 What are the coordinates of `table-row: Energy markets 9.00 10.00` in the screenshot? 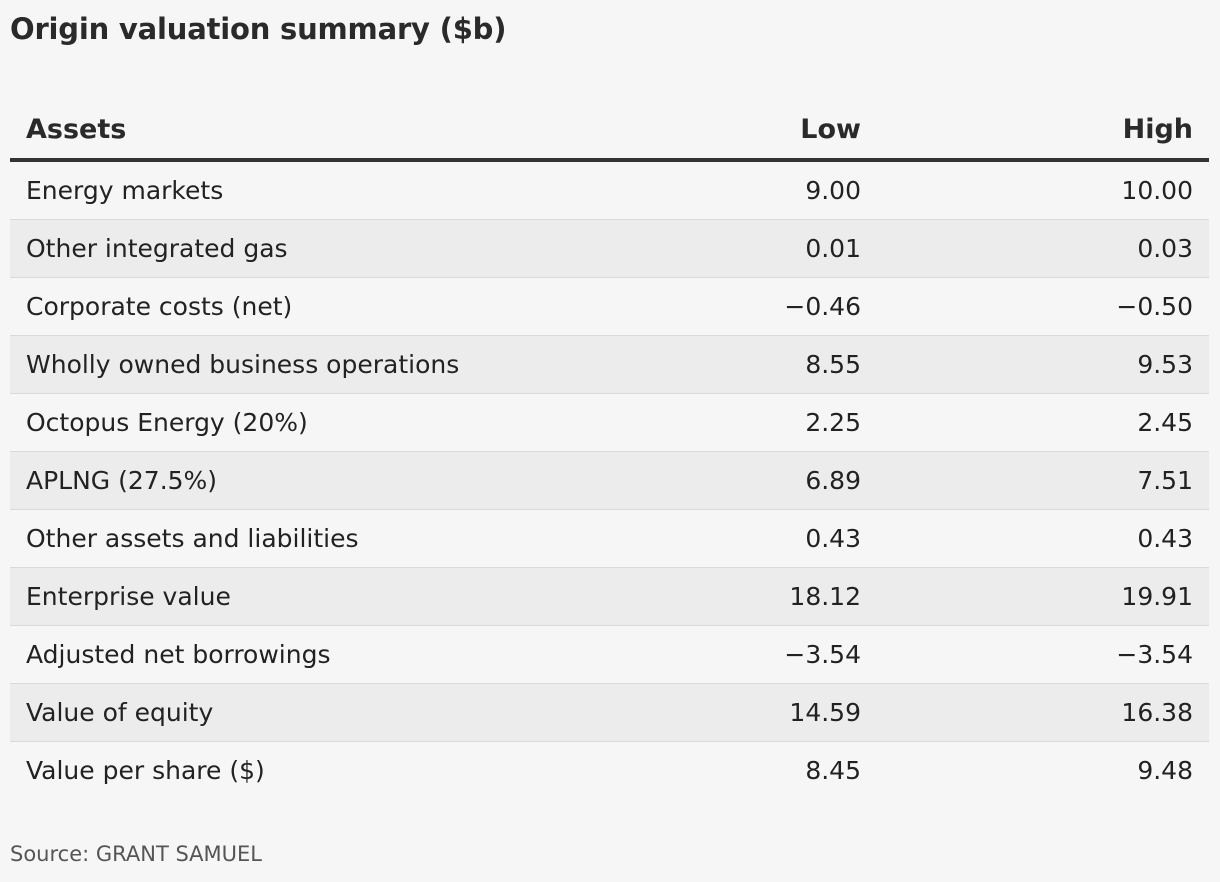 It's located at (609, 190).